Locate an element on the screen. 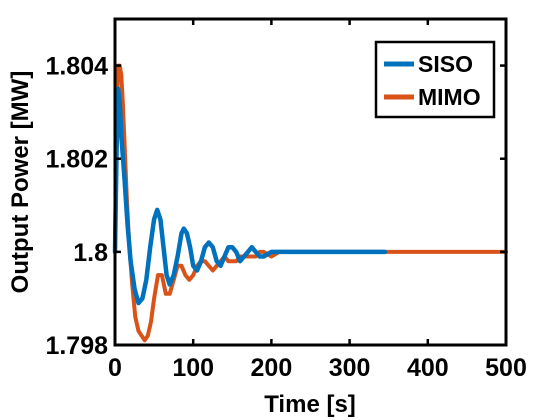 The height and width of the screenshot is (420, 560). x-tick-label: 0 is located at coordinates (115, 368).